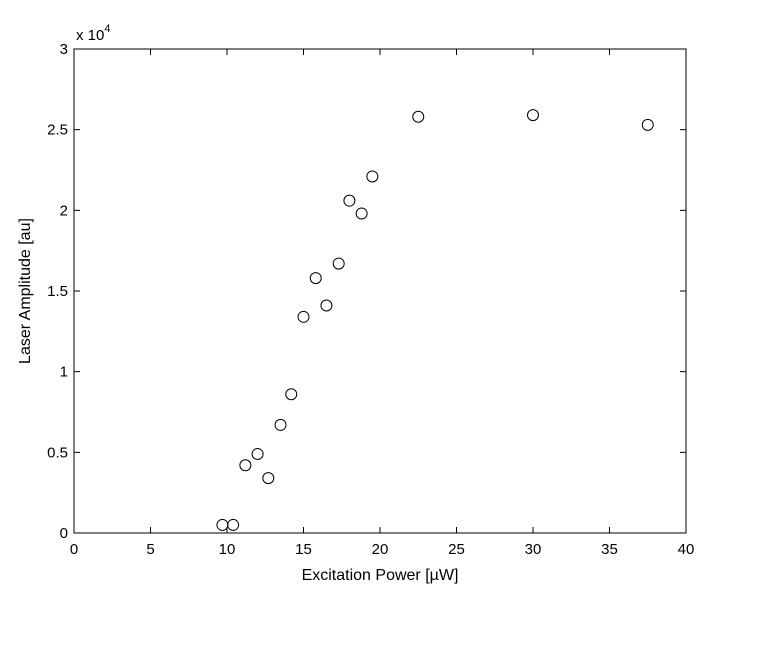 The width and height of the screenshot is (760, 648). I want to click on x-tick-label: 25, so click(456, 549).